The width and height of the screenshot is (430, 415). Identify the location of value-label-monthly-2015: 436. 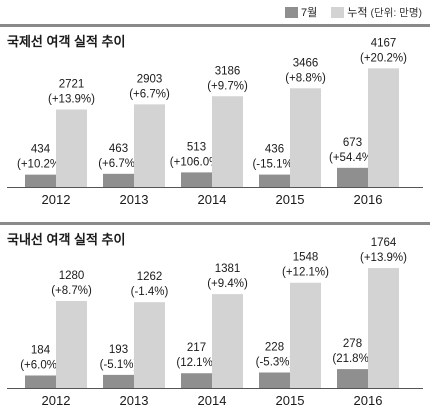
(274, 150).